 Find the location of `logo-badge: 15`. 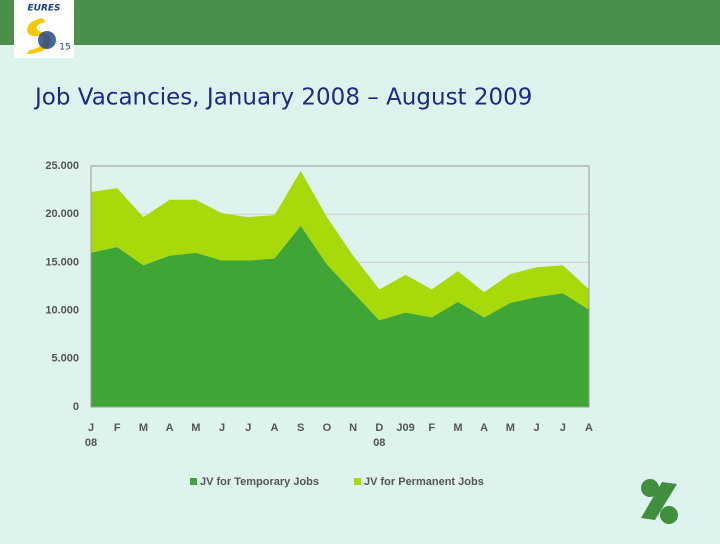

logo-badge: 15 is located at coordinates (64, 48).